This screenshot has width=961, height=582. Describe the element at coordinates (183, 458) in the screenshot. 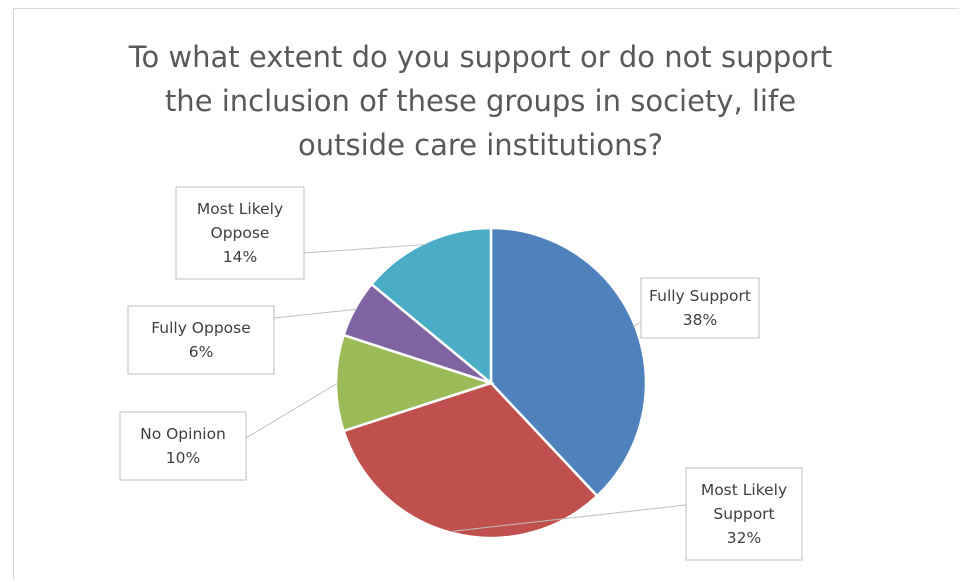

I see `data-label-value: 10%` at that location.